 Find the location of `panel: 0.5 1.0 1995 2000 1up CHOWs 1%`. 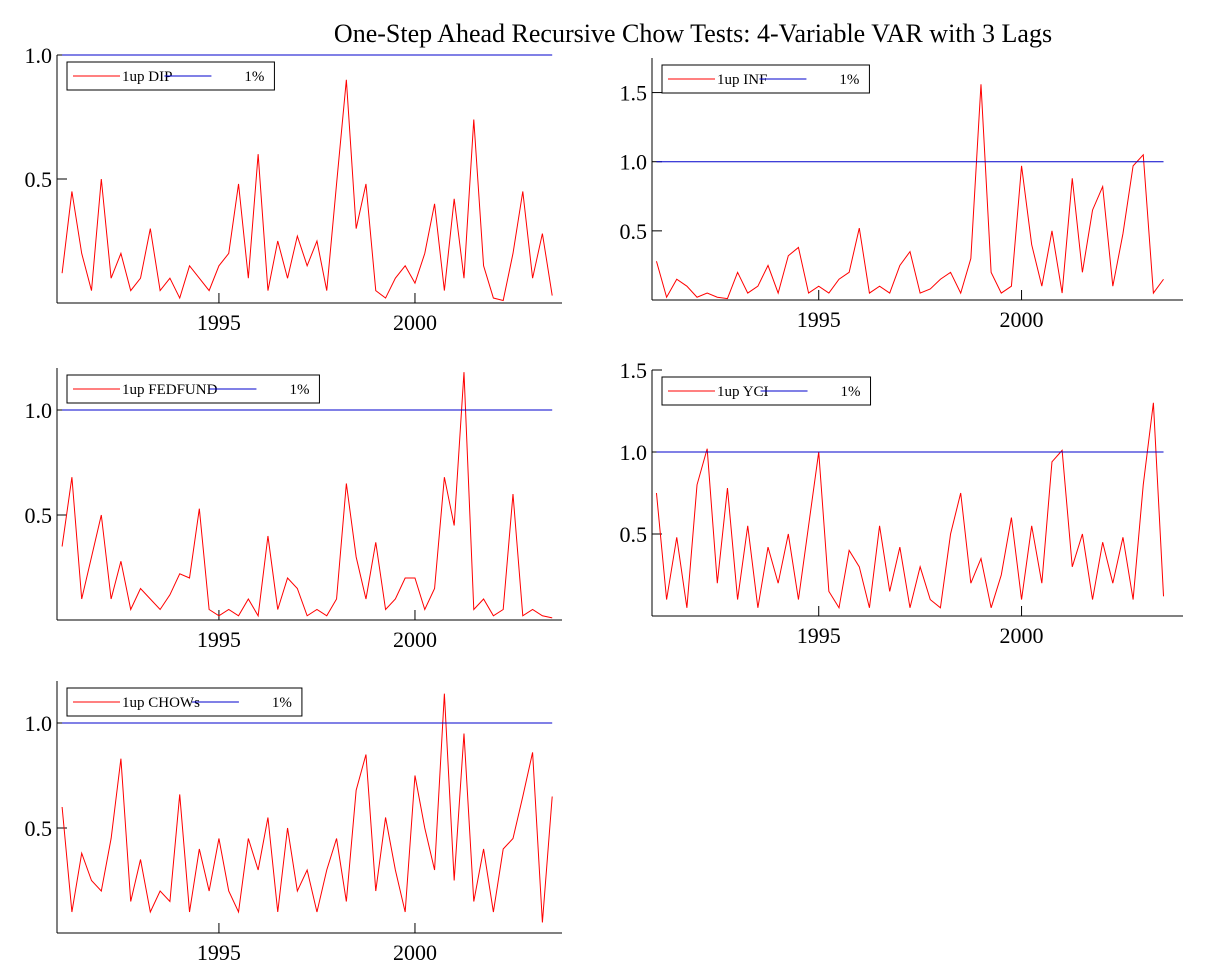

panel: 0.5 1.0 1995 2000 1up CHOWs 1% is located at coordinates (293, 823).